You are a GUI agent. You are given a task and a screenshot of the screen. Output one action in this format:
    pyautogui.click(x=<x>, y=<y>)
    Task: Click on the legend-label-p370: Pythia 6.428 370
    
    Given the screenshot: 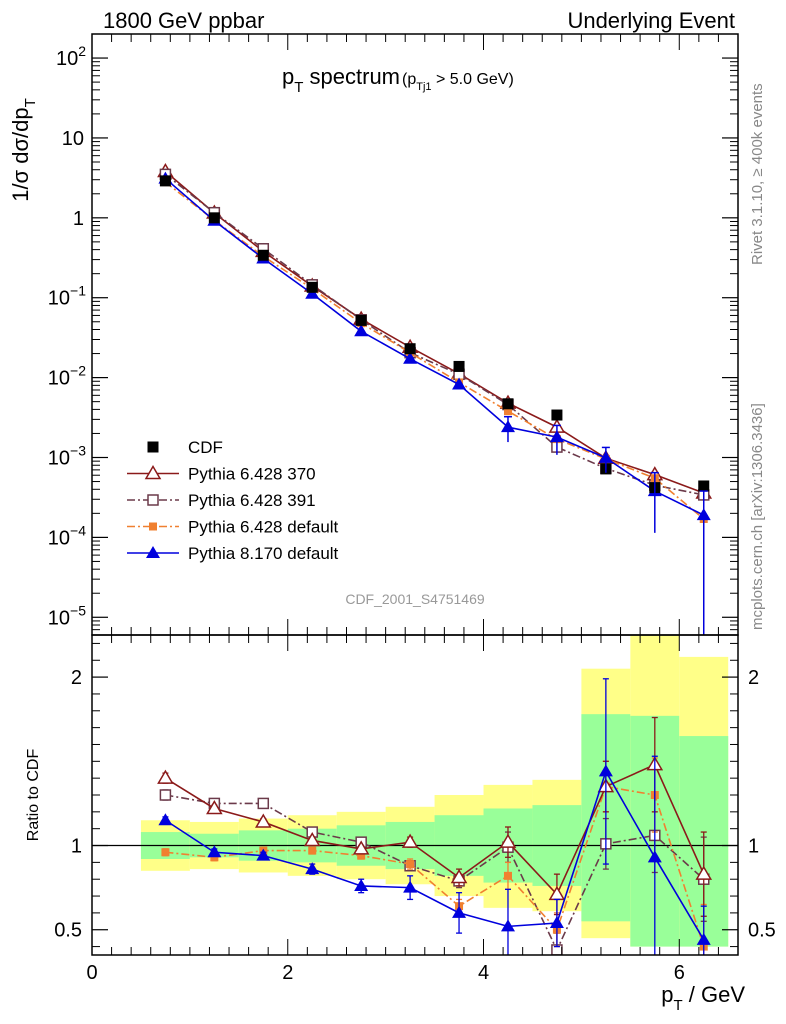 What is the action you would take?
    pyautogui.click(x=252, y=474)
    